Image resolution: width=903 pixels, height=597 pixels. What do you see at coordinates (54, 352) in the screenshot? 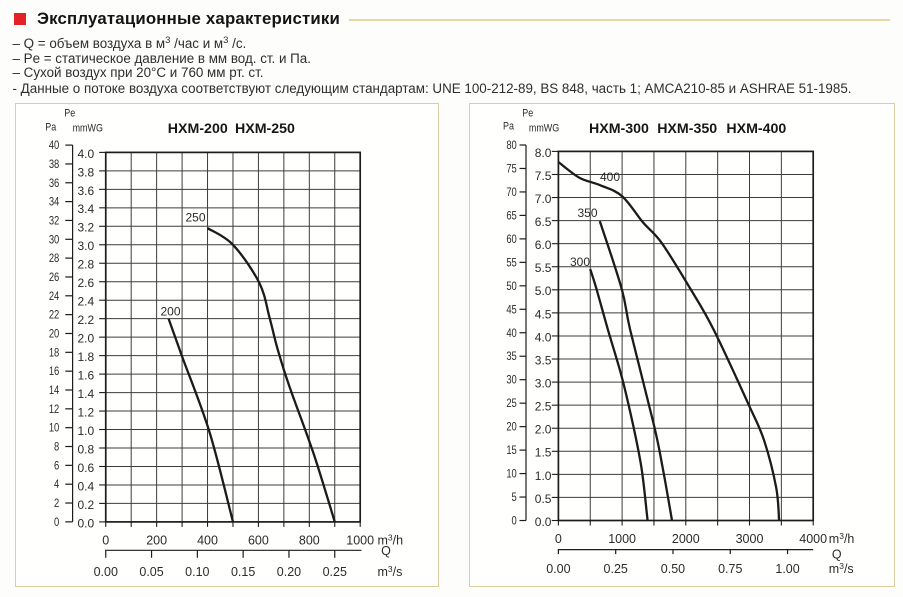
I see `svg-text: 18` at bounding box center [54, 352].